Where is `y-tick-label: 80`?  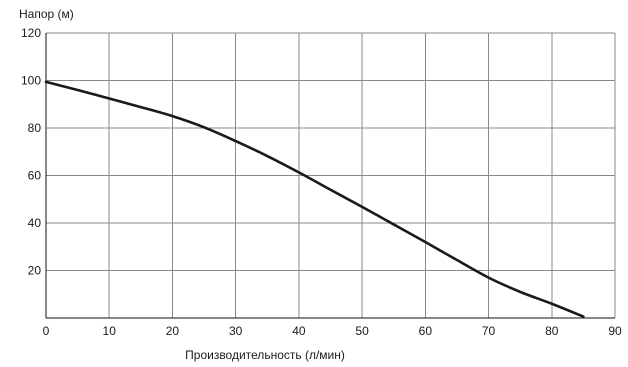 y-tick-label: 80 is located at coordinates (35, 128).